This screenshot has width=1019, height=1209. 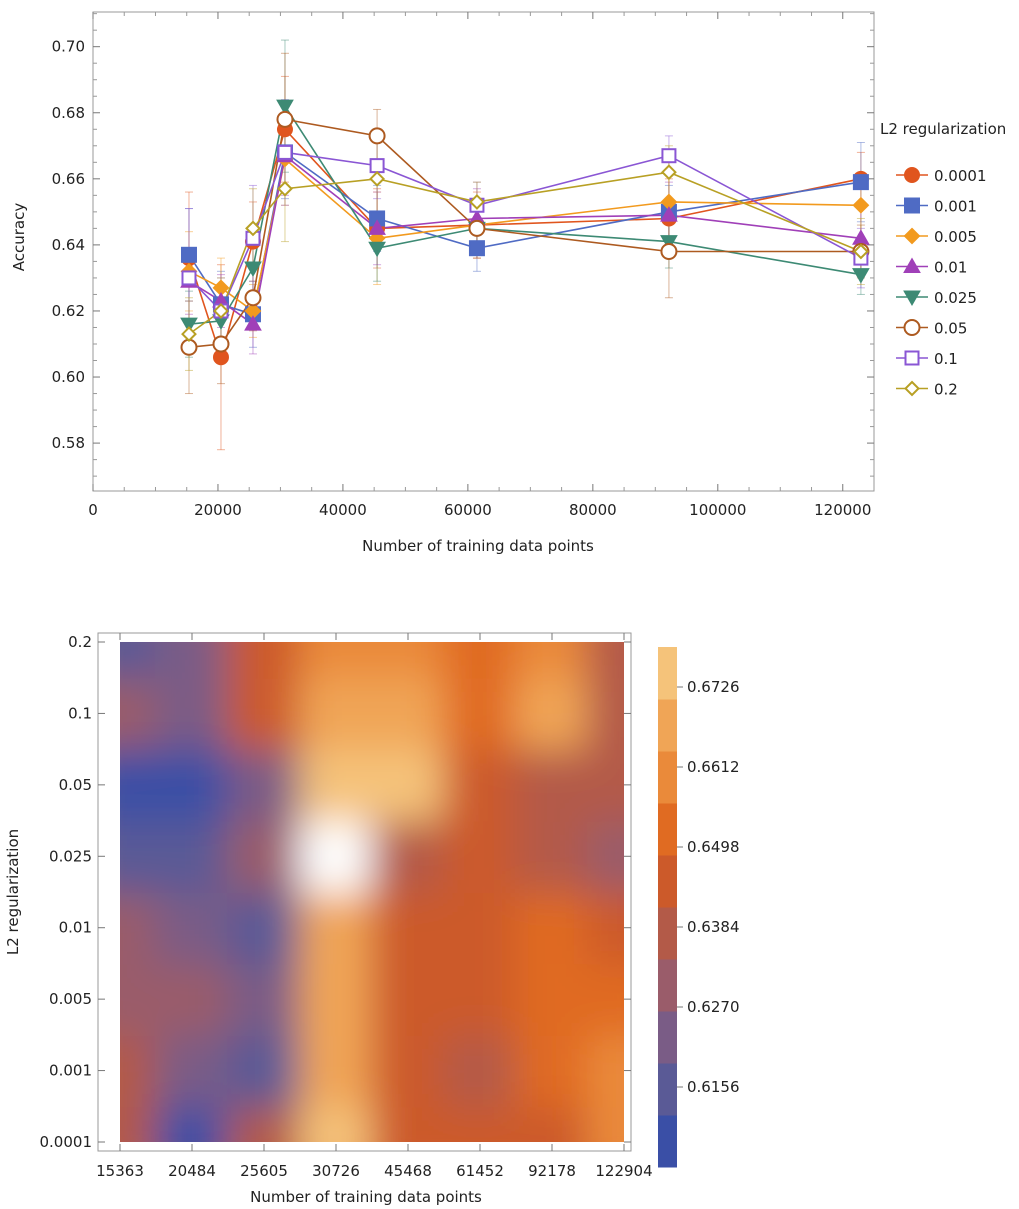 I want to click on colorbar-tick-label: 0.6156, so click(x=713, y=1087).